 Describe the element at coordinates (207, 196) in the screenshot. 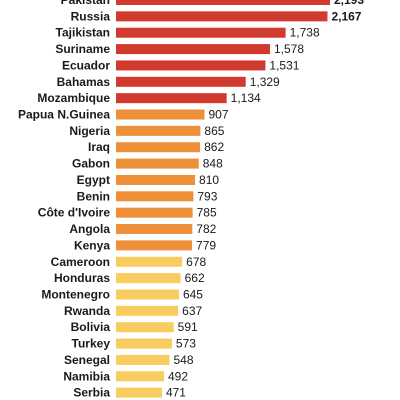

I see `value-label: 793` at that location.